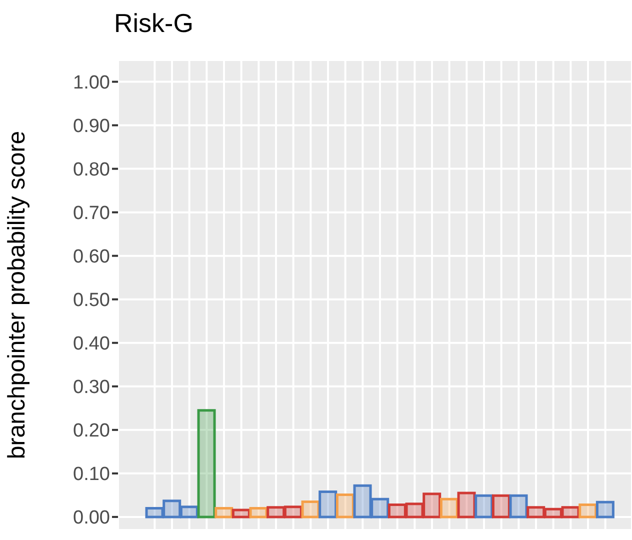  Describe the element at coordinates (91, 431) in the screenshot. I see `y-tick-label: 0.20` at that location.